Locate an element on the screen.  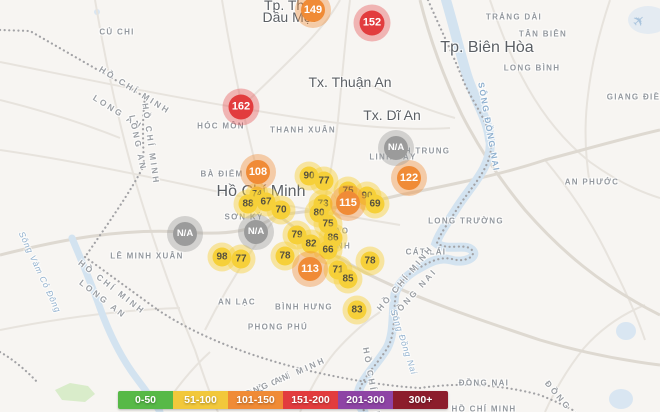
legend-item: 300+ is located at coordinates (420, 400).